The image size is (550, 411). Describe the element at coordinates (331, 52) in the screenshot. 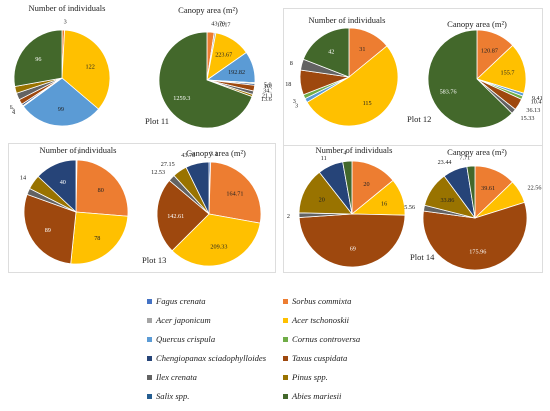

I see `plot-12-individuals-label-abies: 42` at that location.